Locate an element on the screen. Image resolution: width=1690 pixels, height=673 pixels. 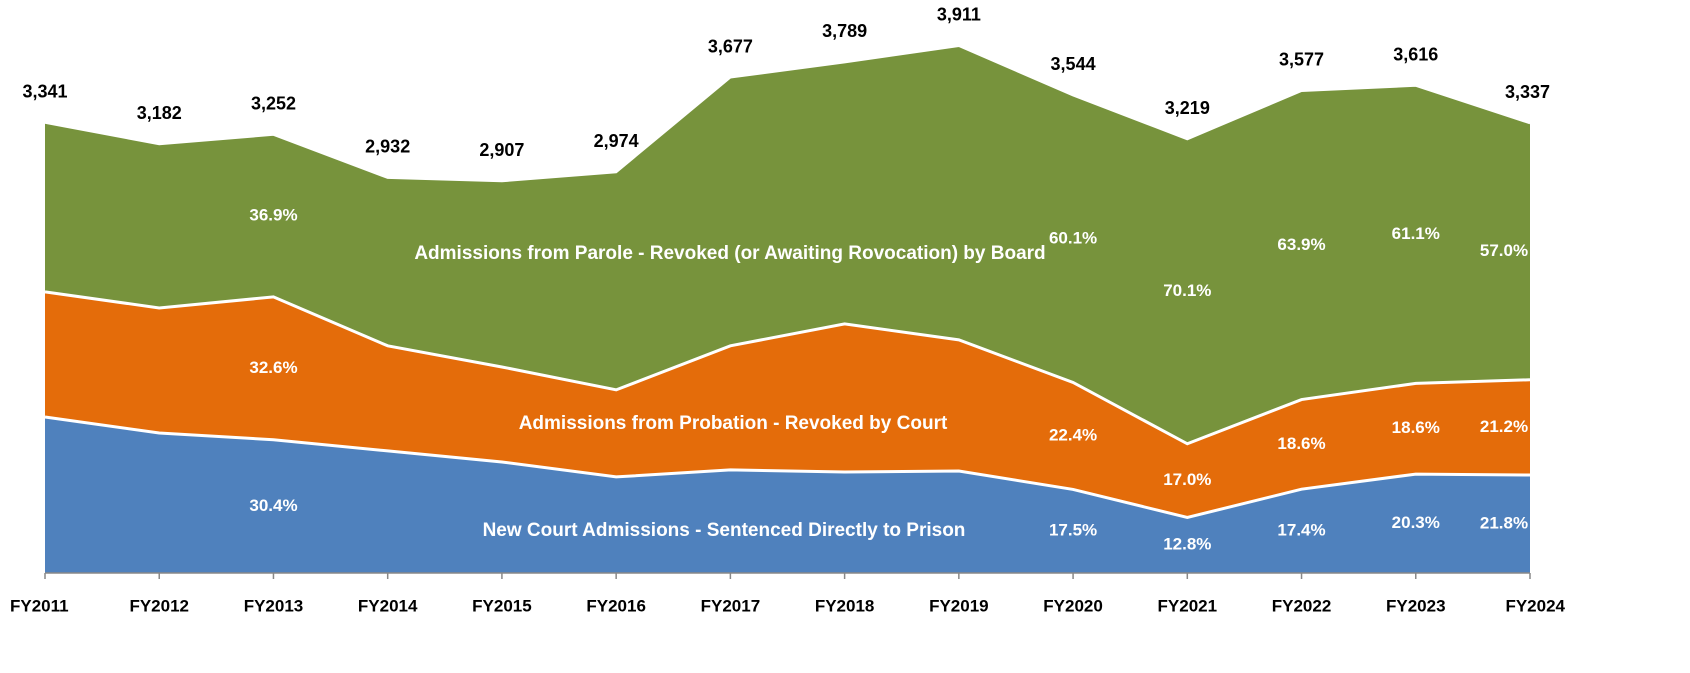
share-label: 70.1% is located at coordinates (1187, 290).